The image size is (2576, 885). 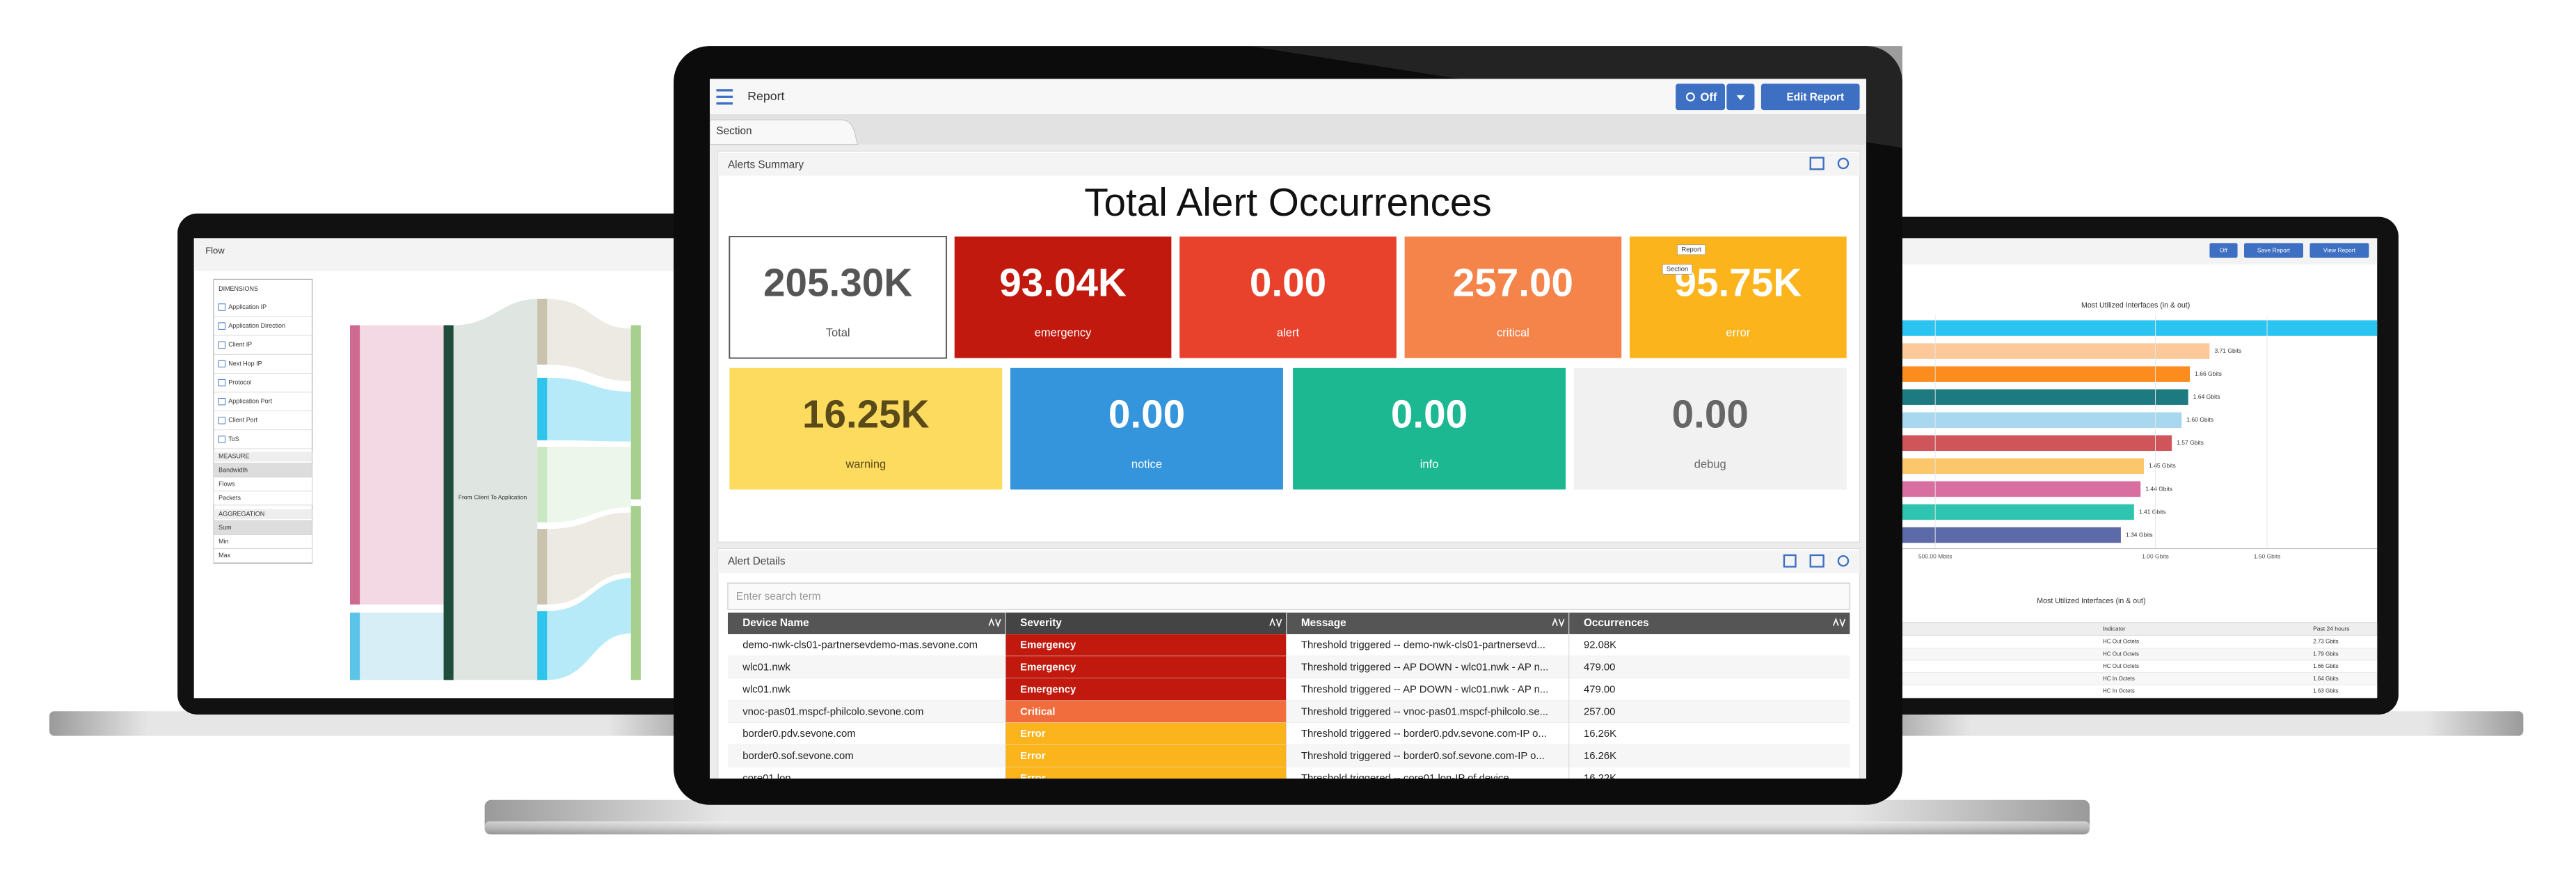 I want to click on search-box, so click(x=1289, y=596).